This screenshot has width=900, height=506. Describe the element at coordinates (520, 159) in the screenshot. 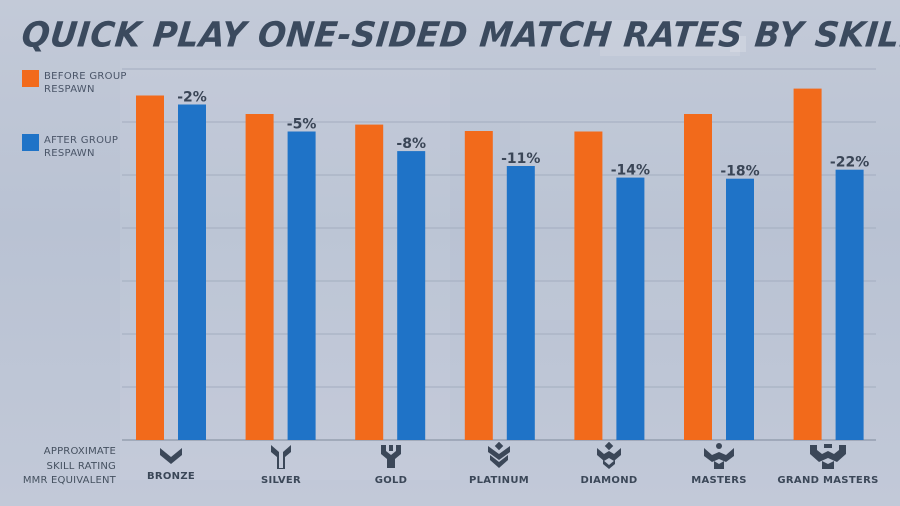

I see `data-label: -11%` at that location.